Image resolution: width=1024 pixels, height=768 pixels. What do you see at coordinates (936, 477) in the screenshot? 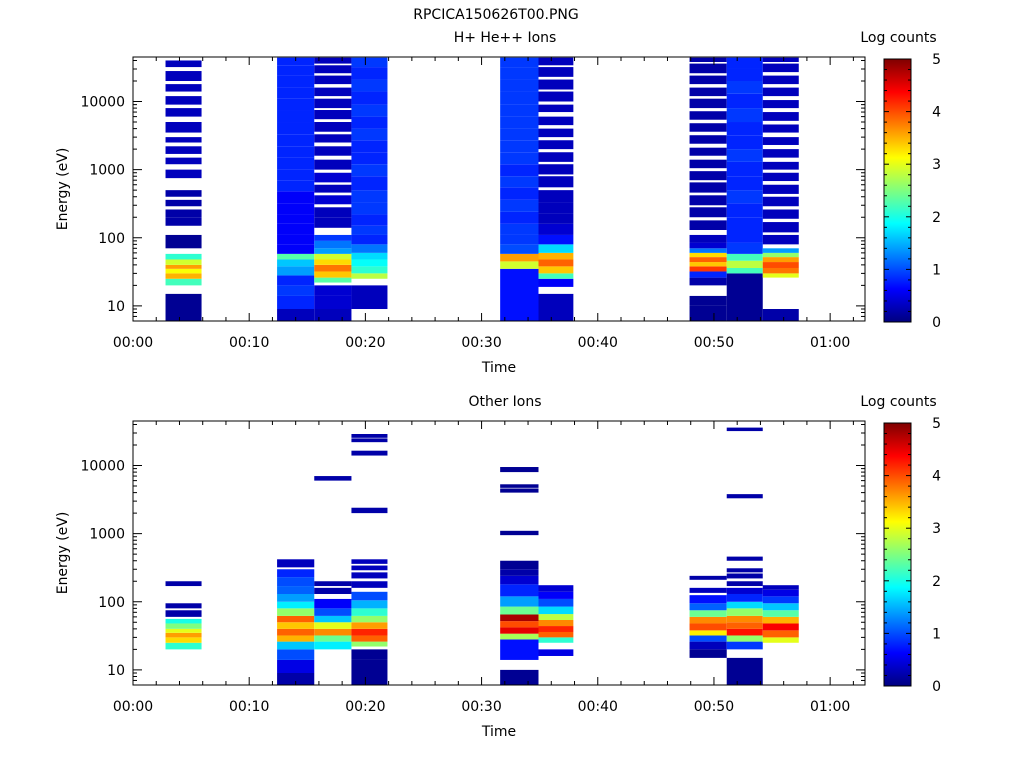
I see `colorbar-tick-label: 4` at bounding box center [936, 477].